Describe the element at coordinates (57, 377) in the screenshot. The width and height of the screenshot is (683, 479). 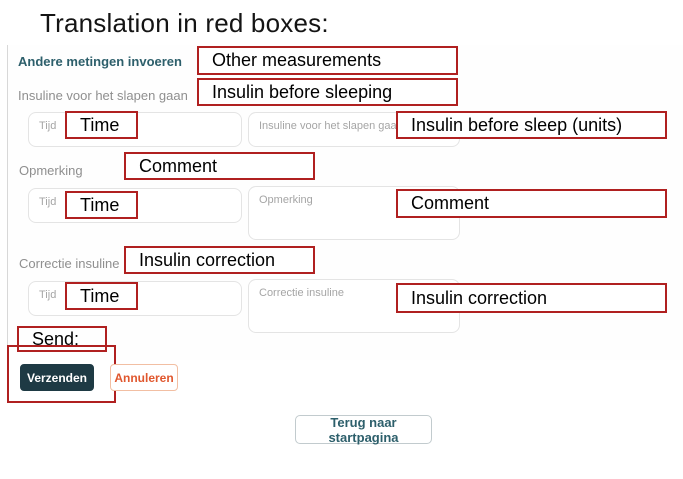
I see `submit-button: Verzenden` at that location.